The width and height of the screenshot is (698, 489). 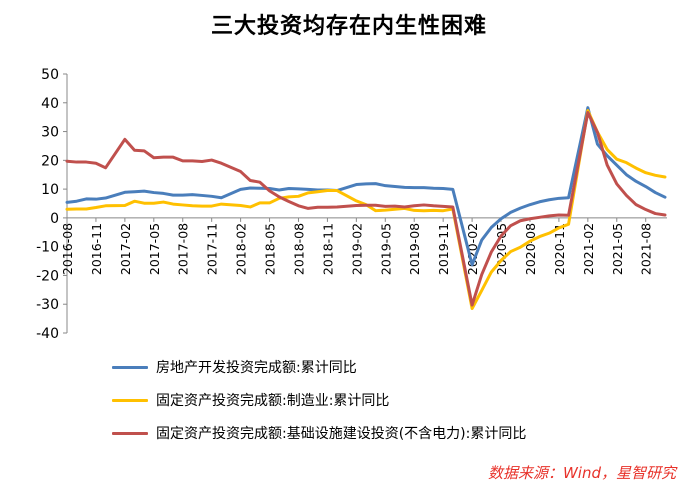 I want to click on x-tick-label: 2016-08, so click(x=67, y=249).